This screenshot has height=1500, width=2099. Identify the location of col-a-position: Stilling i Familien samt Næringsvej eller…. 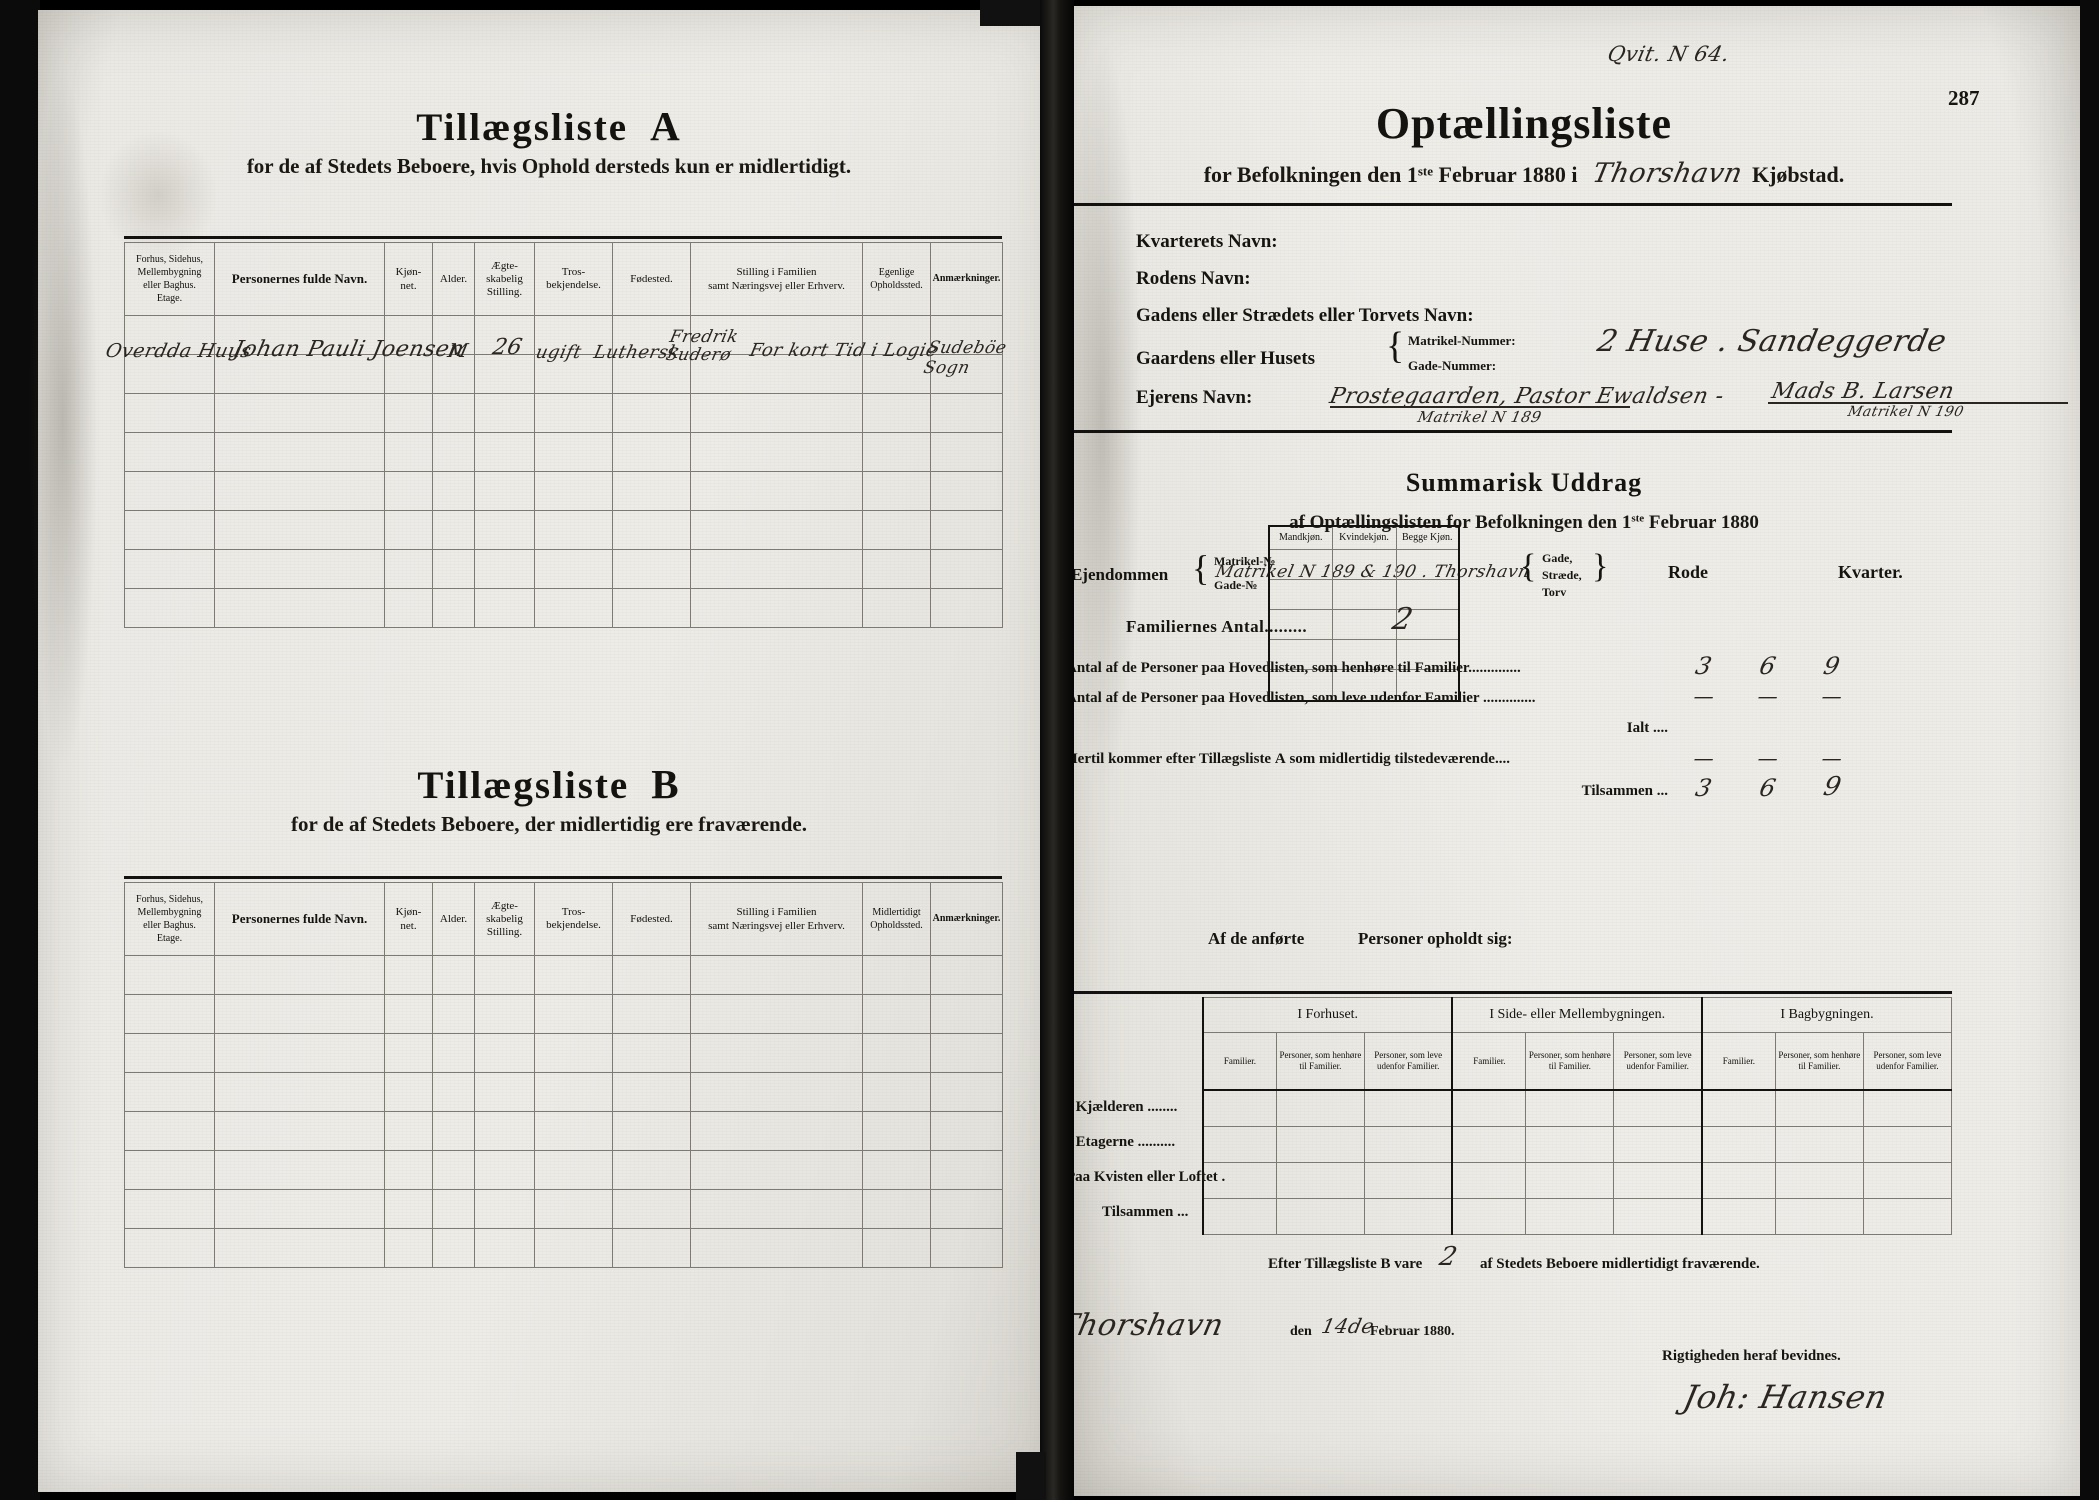
(776, 279).